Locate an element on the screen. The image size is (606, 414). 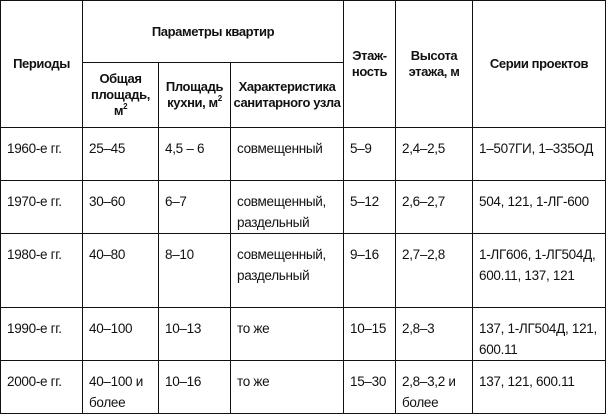
cell-floors: 5–12 is located at coordinates (369, 207).